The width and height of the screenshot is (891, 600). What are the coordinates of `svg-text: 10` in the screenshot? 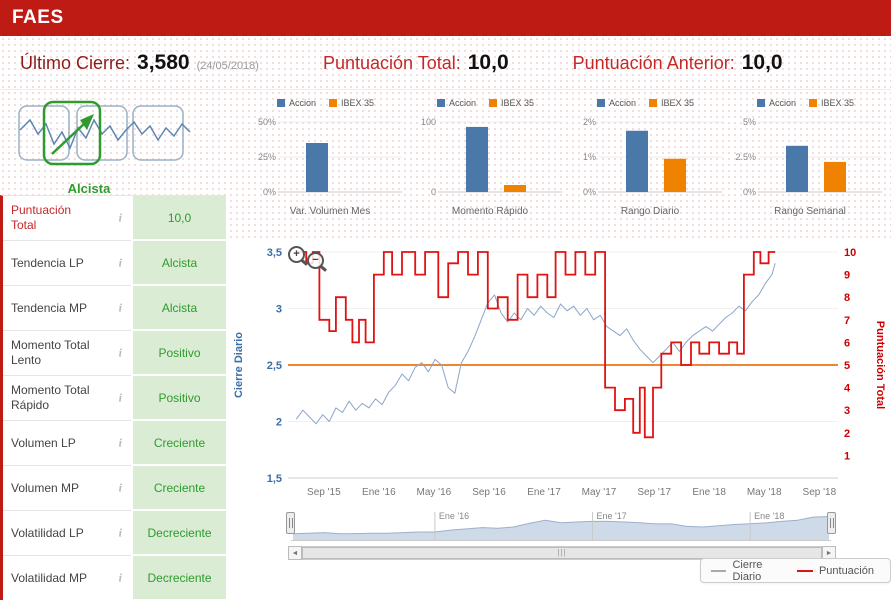 It's located at (850, 253).